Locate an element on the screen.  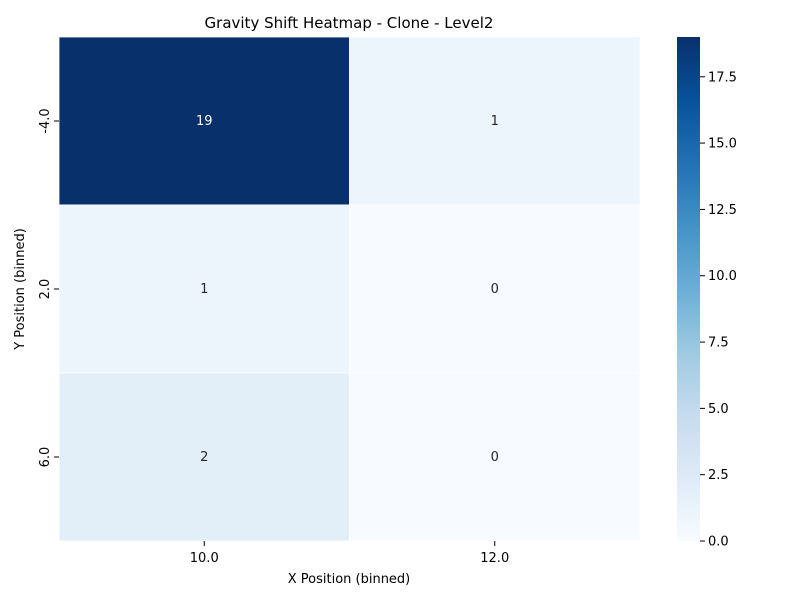
y-tick-label: 6.0 is located at coordinates (45, 457).